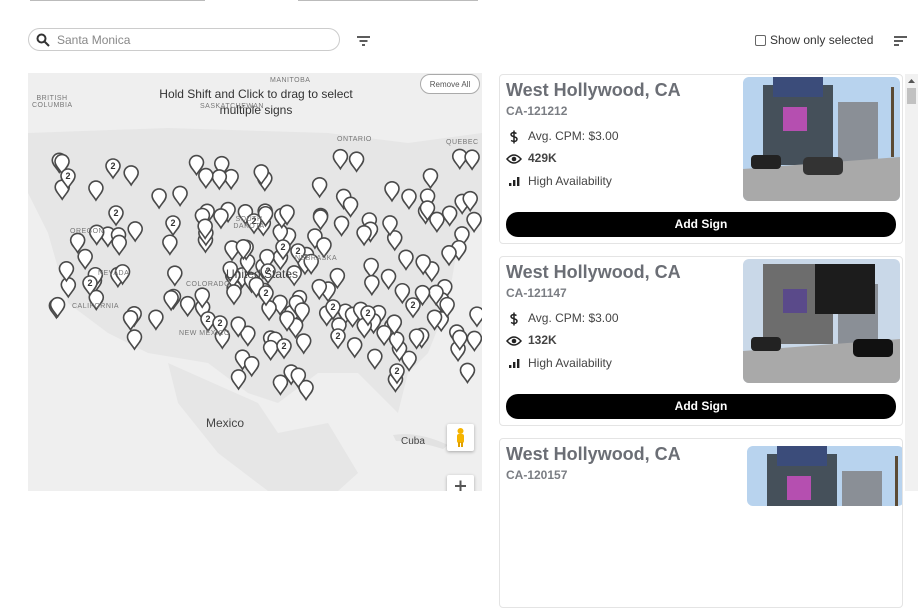 The width and height of the screenshot is (920, 608). Describe the element at coordinates (460, 483) in the screenshot. I see `zoom-in-button` at that location.